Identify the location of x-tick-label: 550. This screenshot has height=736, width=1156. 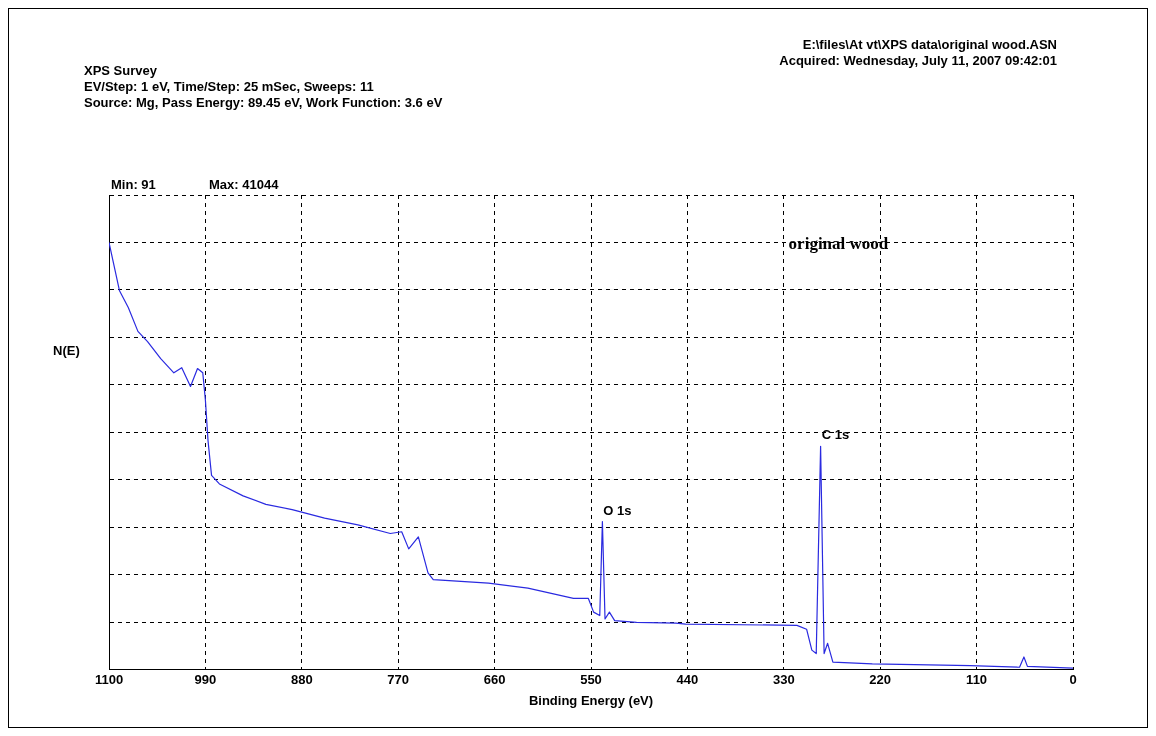
(591, 680).